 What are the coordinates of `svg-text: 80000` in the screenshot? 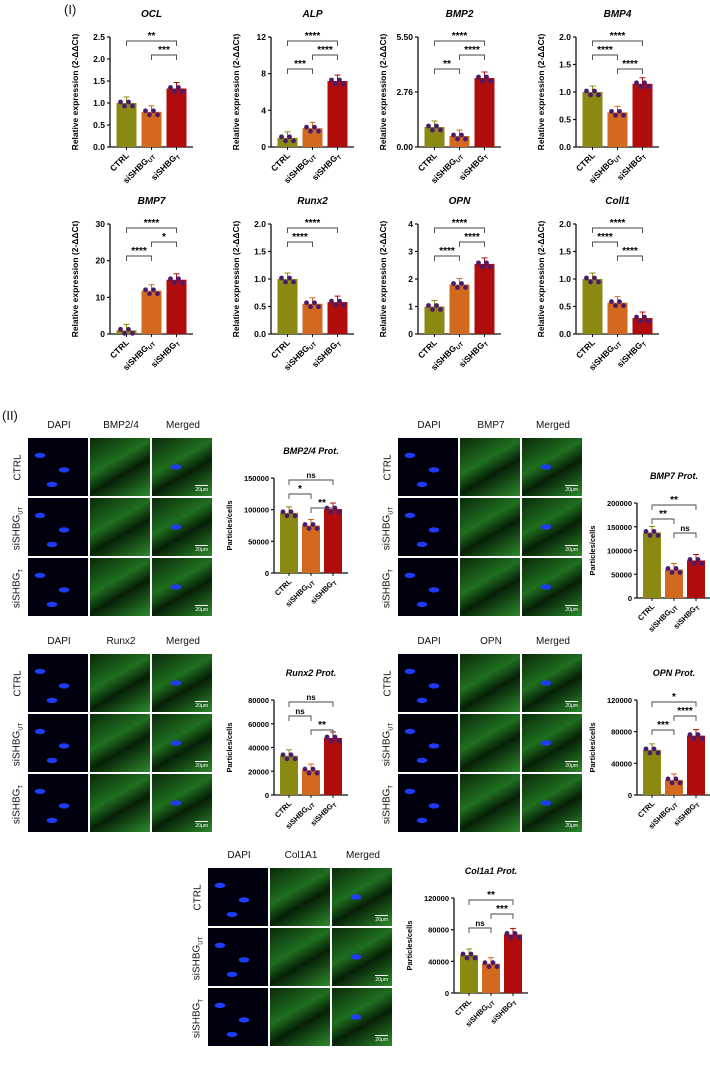 It's located at (621, 732).